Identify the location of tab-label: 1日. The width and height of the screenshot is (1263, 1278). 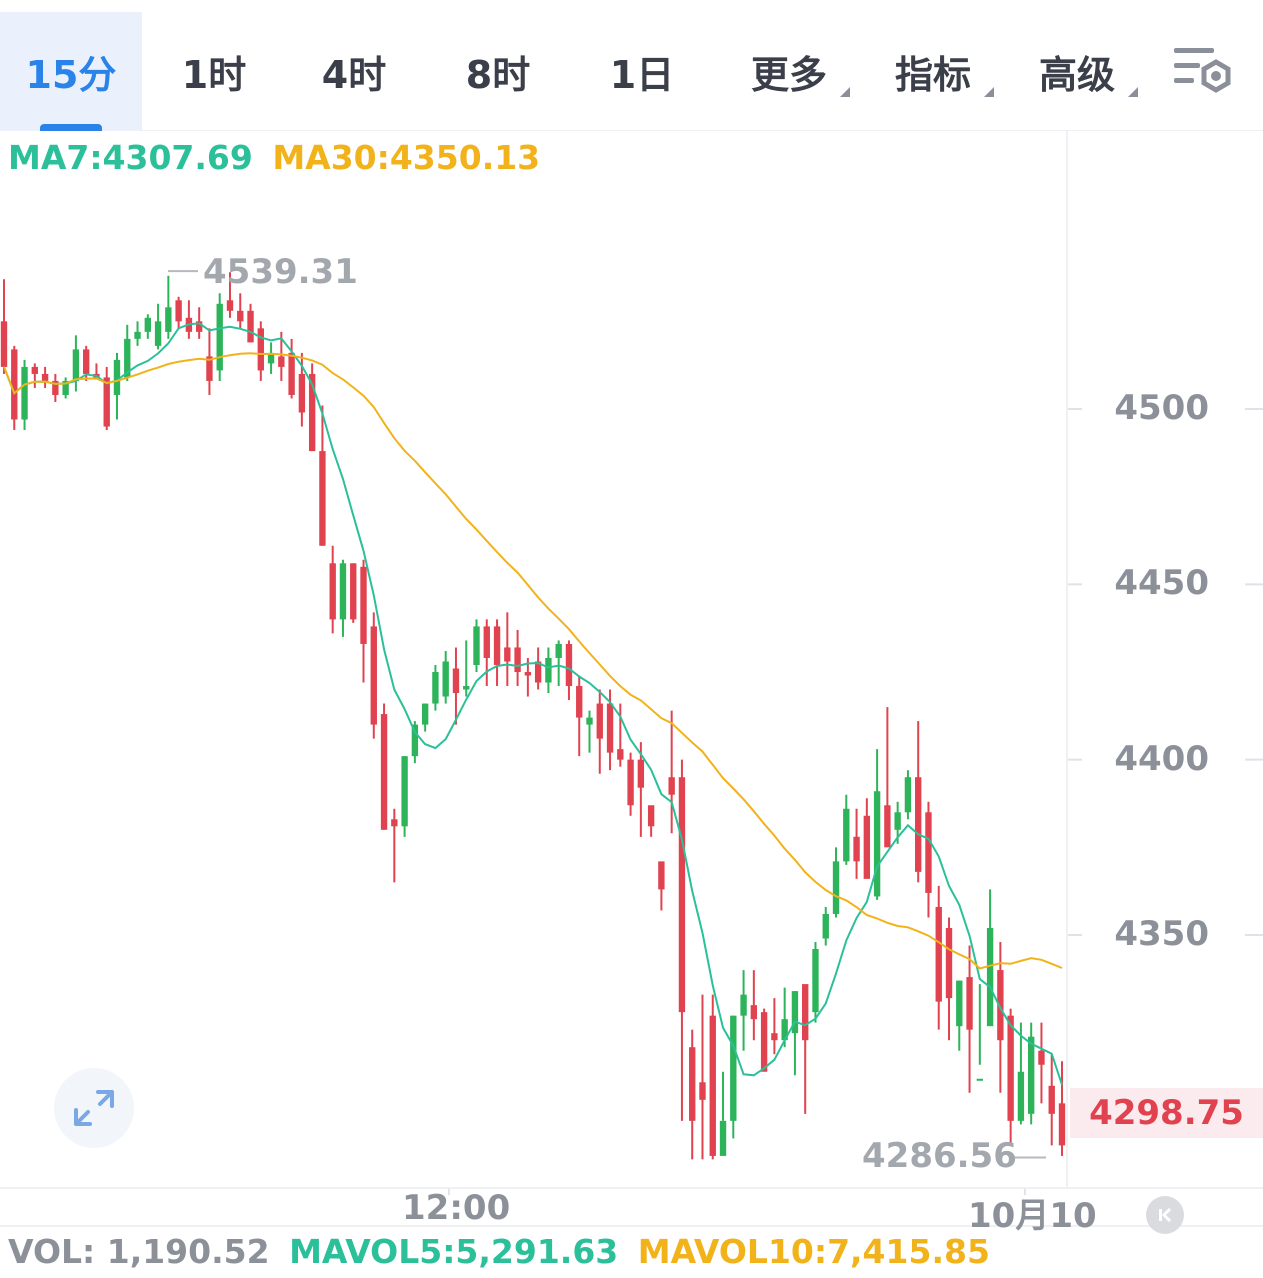
(642, 75).